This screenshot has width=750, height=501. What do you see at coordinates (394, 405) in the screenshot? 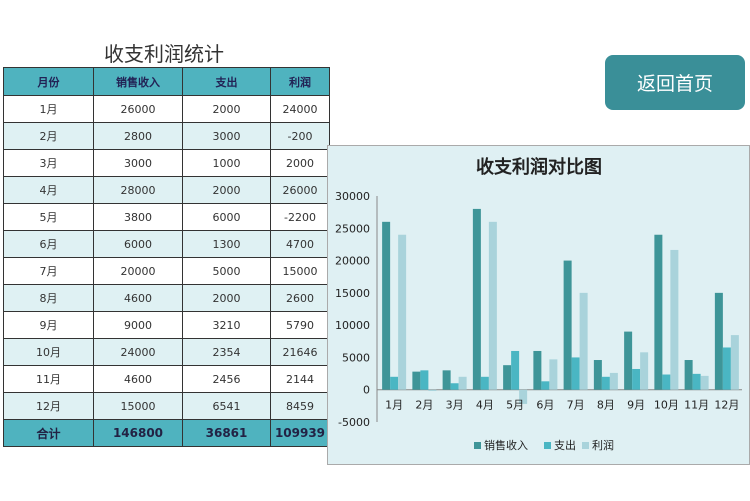
I see `x-tick-label: 1月` at bounding box center [394, 405].